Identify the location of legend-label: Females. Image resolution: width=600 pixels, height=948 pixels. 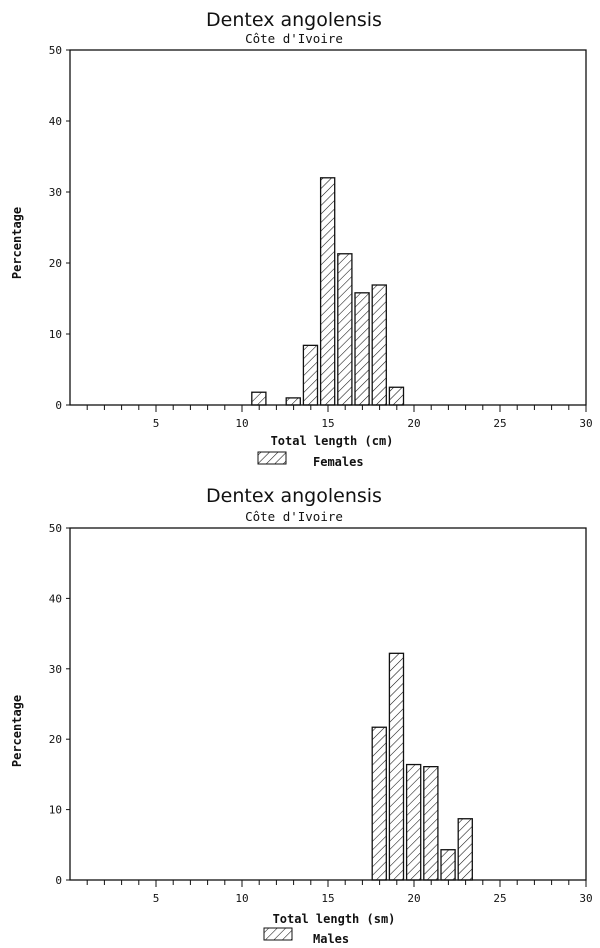
(338, 462).